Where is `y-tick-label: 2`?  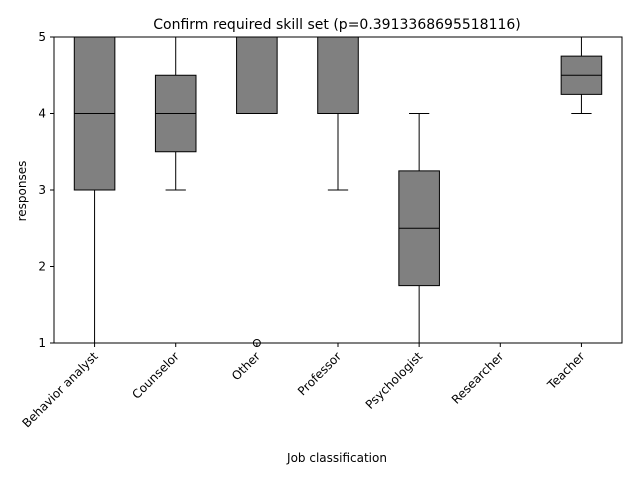 y-tick-label: 2 is located at coordinates (42, 267).